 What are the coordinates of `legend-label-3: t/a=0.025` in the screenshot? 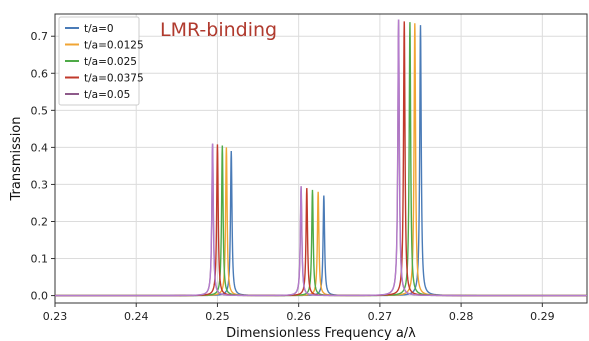 It's located at (110, 62).